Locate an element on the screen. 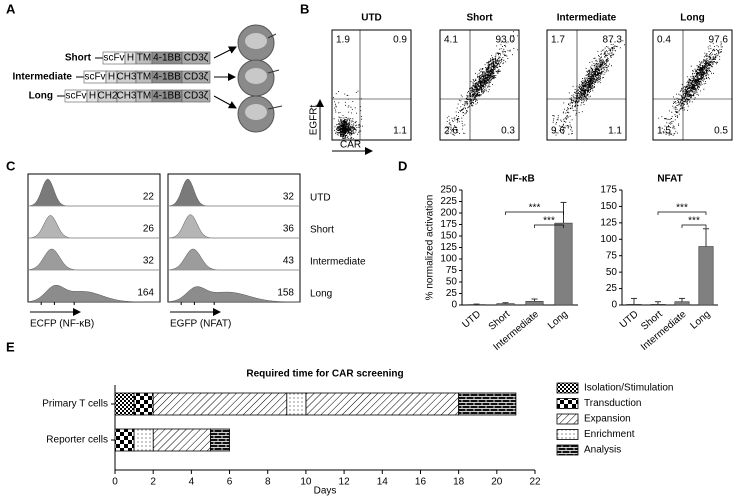 The height and width of the screenshot is (498, 740). axis-label: ECFP (NF-κB) is located at coordinates (62, 324).